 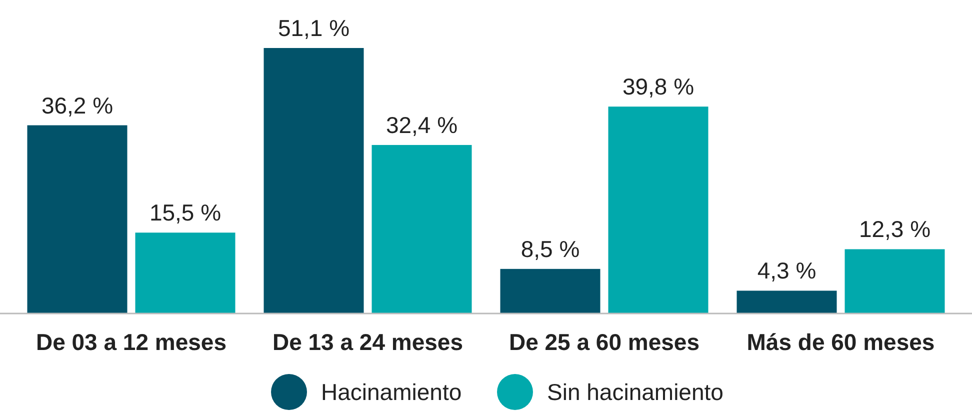 I want to click on legend-label: Sin hacinamiento, so click(x=635, y=392).